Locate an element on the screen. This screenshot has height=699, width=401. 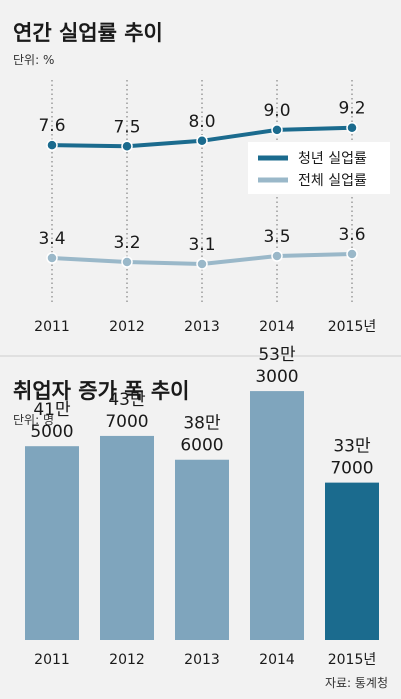
bar-chart-x-ticks: 2011 2012 2013 2014 2015년 is located at coordinates (205, 660).